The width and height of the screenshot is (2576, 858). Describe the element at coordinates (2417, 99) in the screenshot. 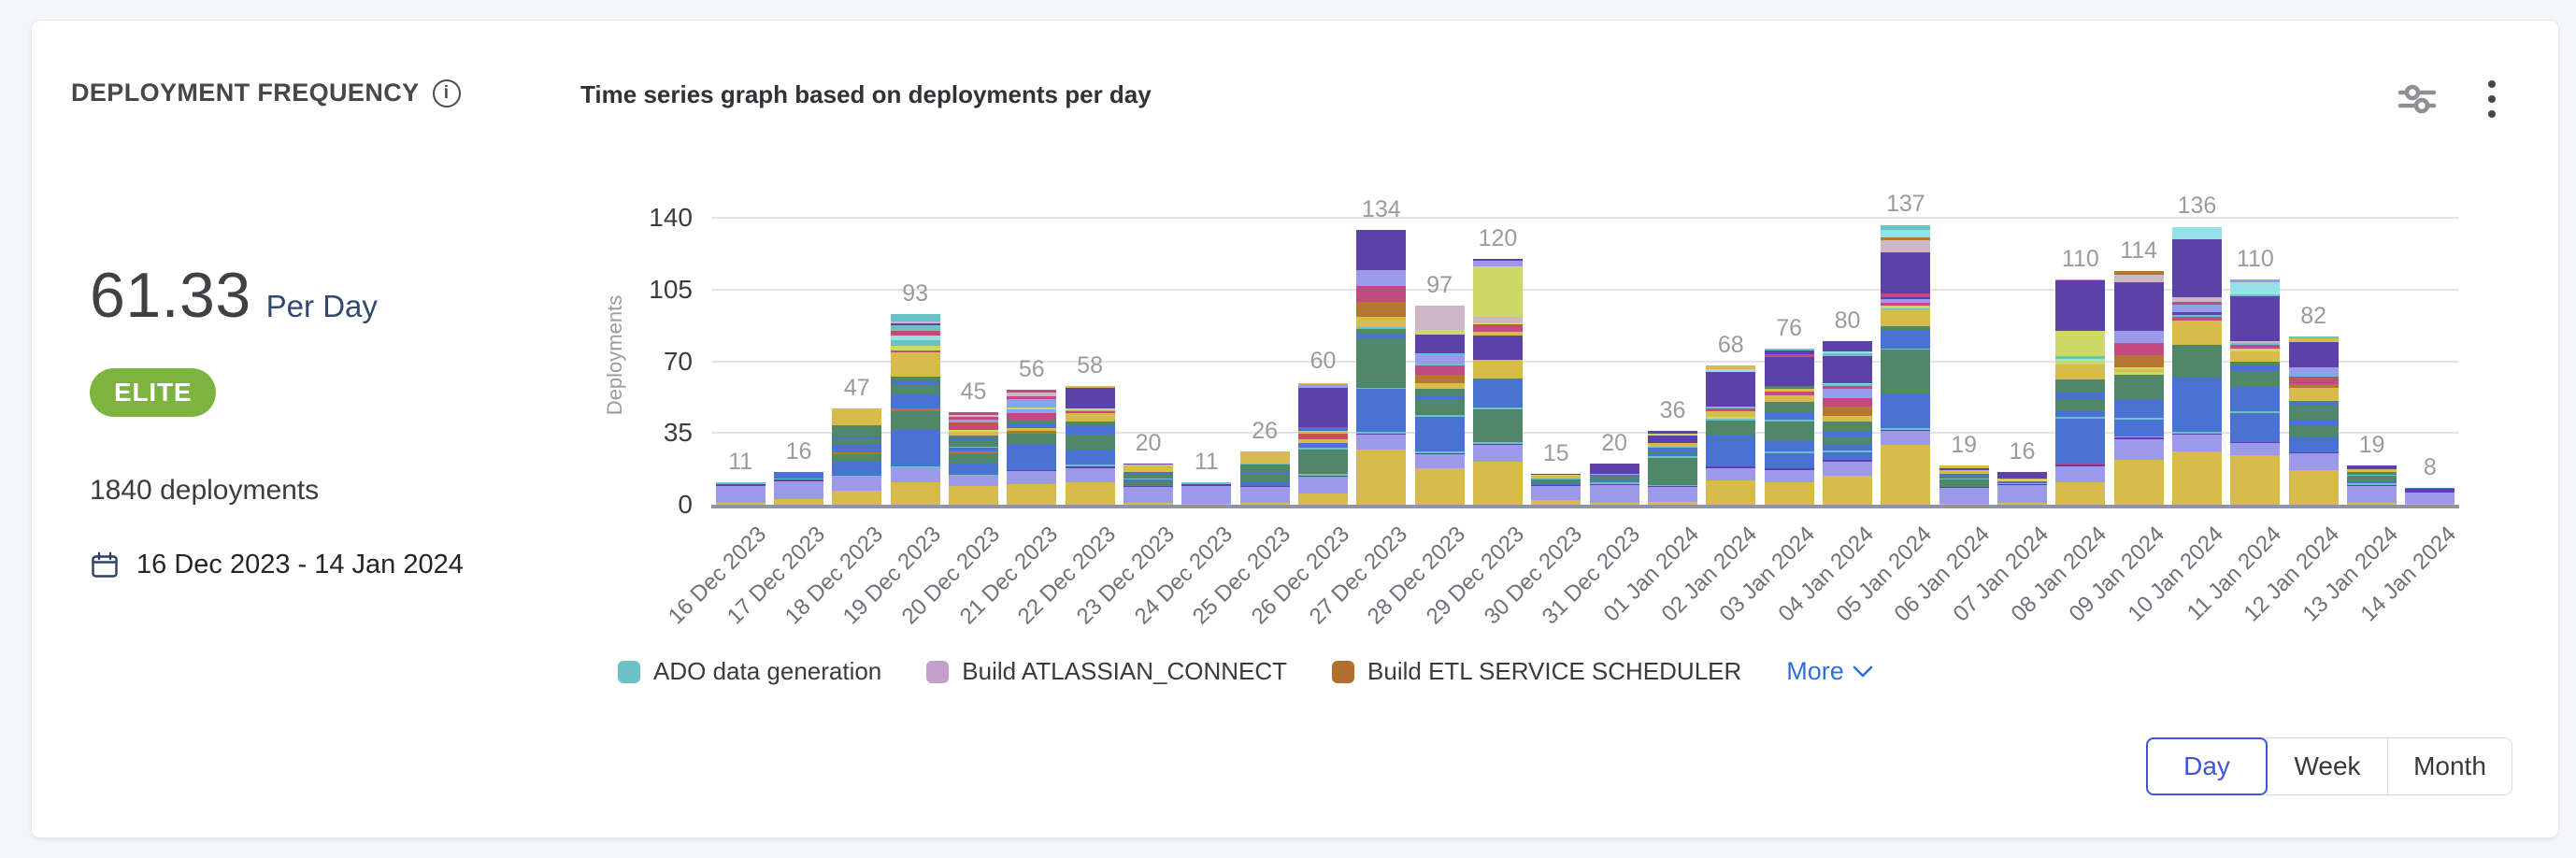

I see `filter-sliders-icon` at that location.